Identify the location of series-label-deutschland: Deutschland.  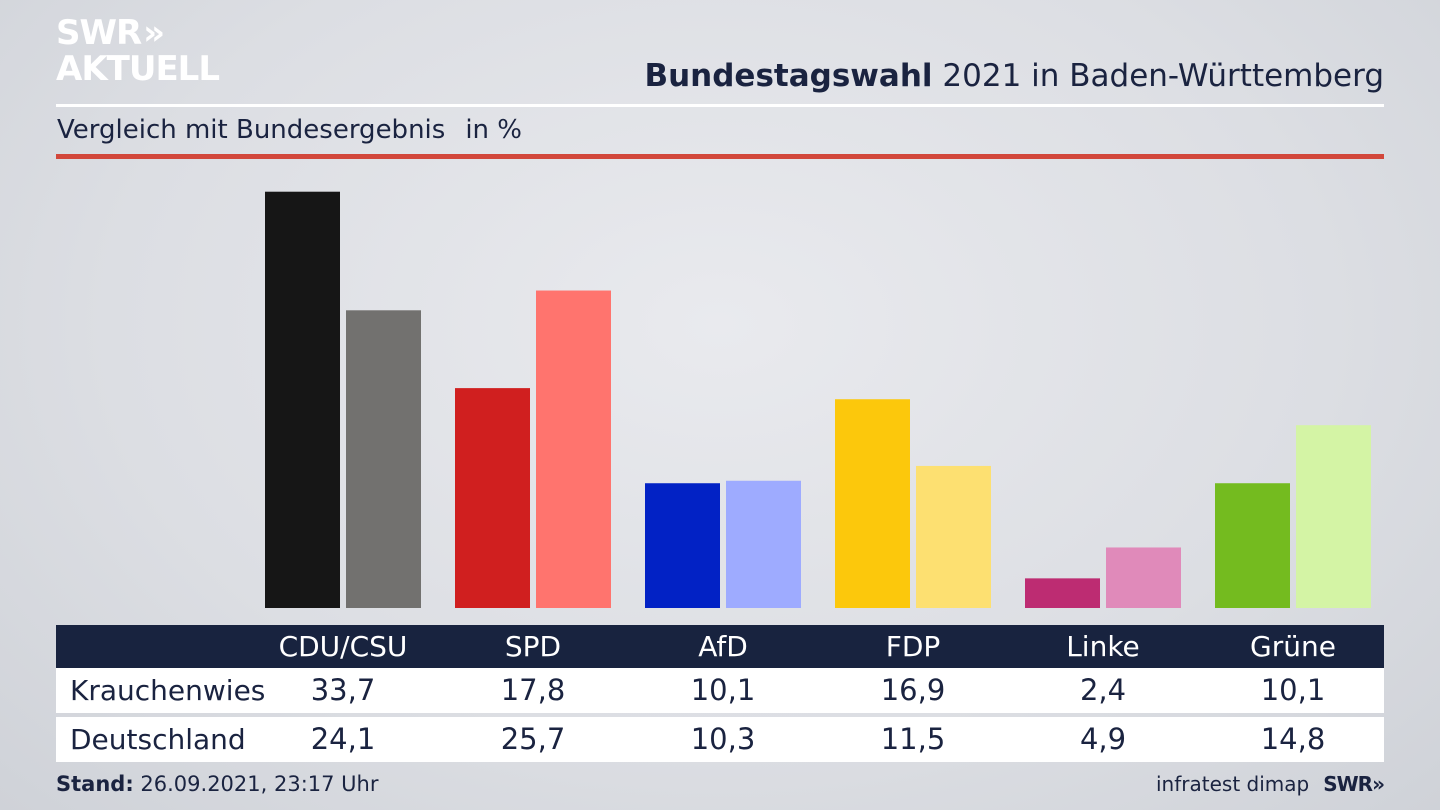
(158, 739).